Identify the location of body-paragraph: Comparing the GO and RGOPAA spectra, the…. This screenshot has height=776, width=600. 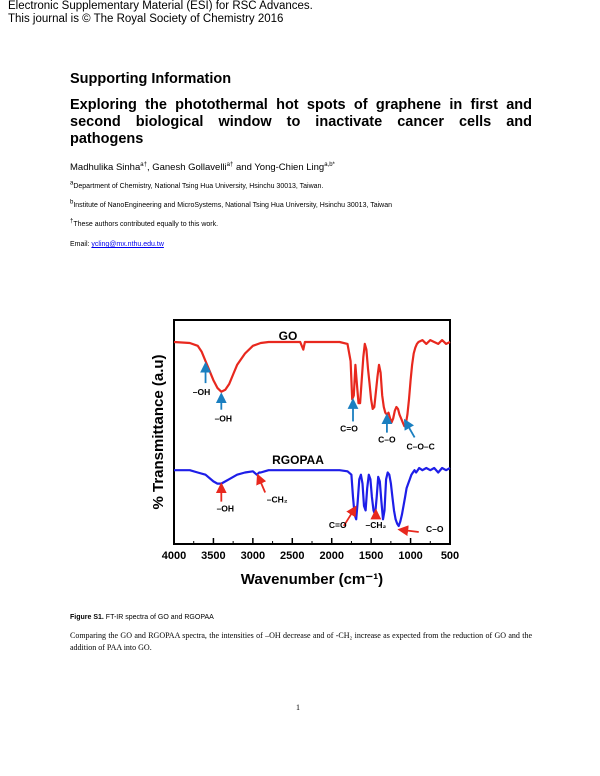
(301, 641).